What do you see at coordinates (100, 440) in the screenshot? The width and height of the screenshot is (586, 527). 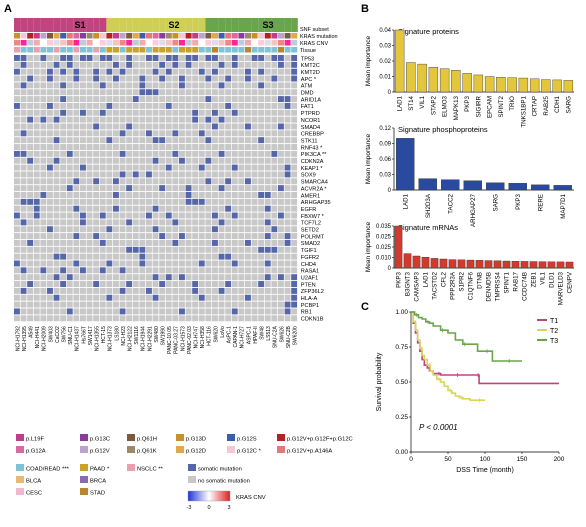 I see `legend-label: p.G13C` at bounding box center [100, 440].